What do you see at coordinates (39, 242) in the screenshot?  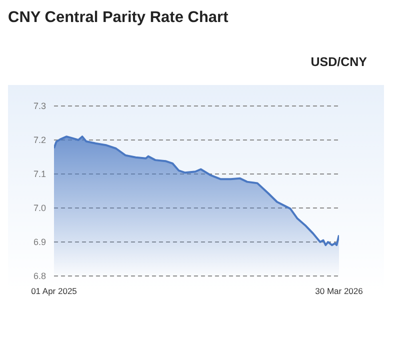 I see `y-tick-label: 6.9` at bounding box center [39, 242].